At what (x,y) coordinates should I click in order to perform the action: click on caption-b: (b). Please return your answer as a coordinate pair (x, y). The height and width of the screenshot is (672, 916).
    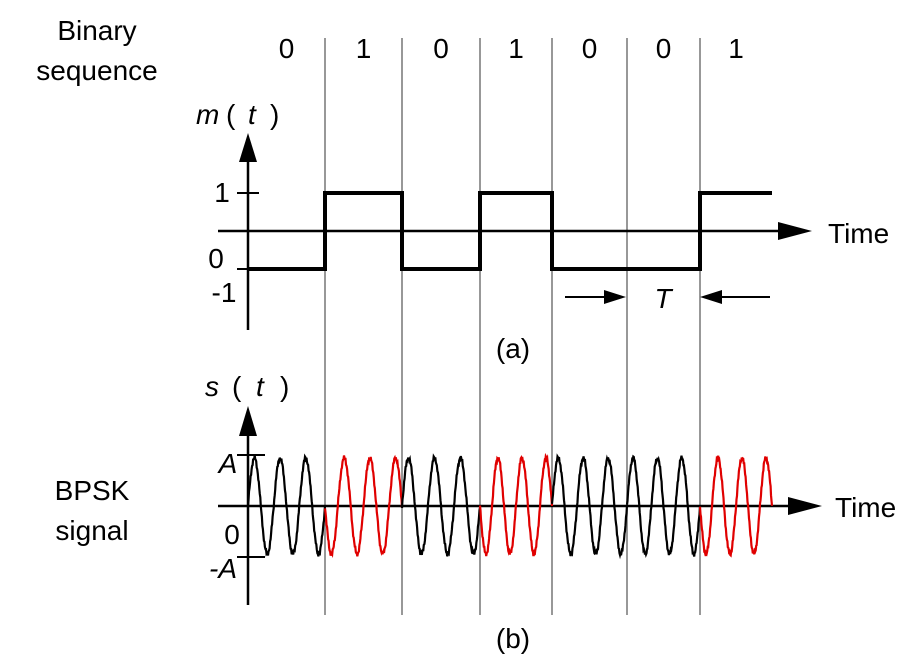
    Looking at the image, I should click on (513, 638).